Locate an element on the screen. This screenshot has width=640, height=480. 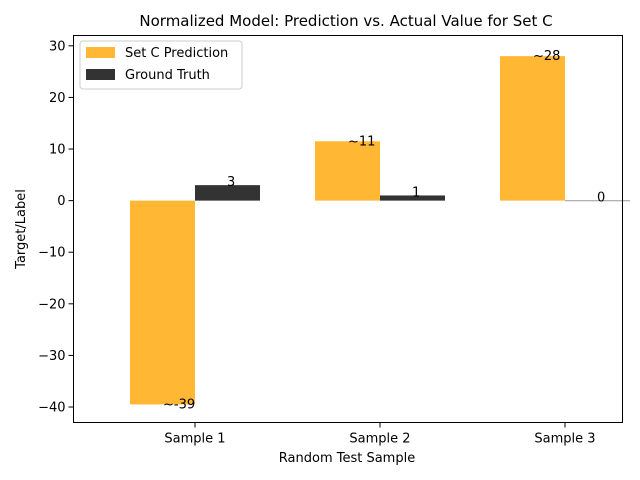
x-tick-label: Sample 2 is located at coordinates (379, 439).